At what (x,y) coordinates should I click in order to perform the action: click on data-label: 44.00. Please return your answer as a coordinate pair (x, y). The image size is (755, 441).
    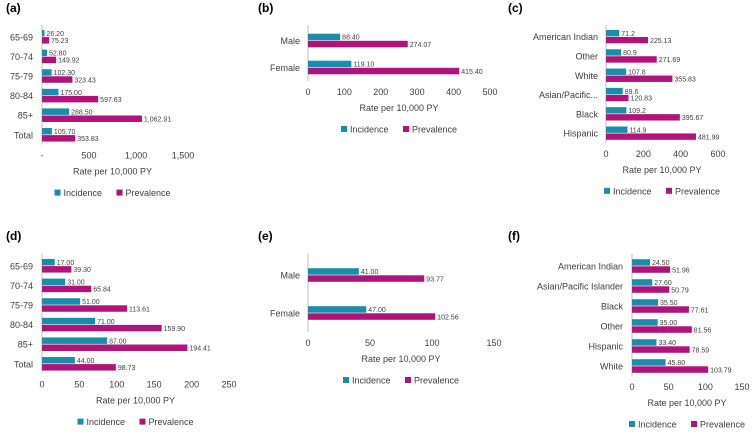
    Looking at the image, I should click on (86, 361).